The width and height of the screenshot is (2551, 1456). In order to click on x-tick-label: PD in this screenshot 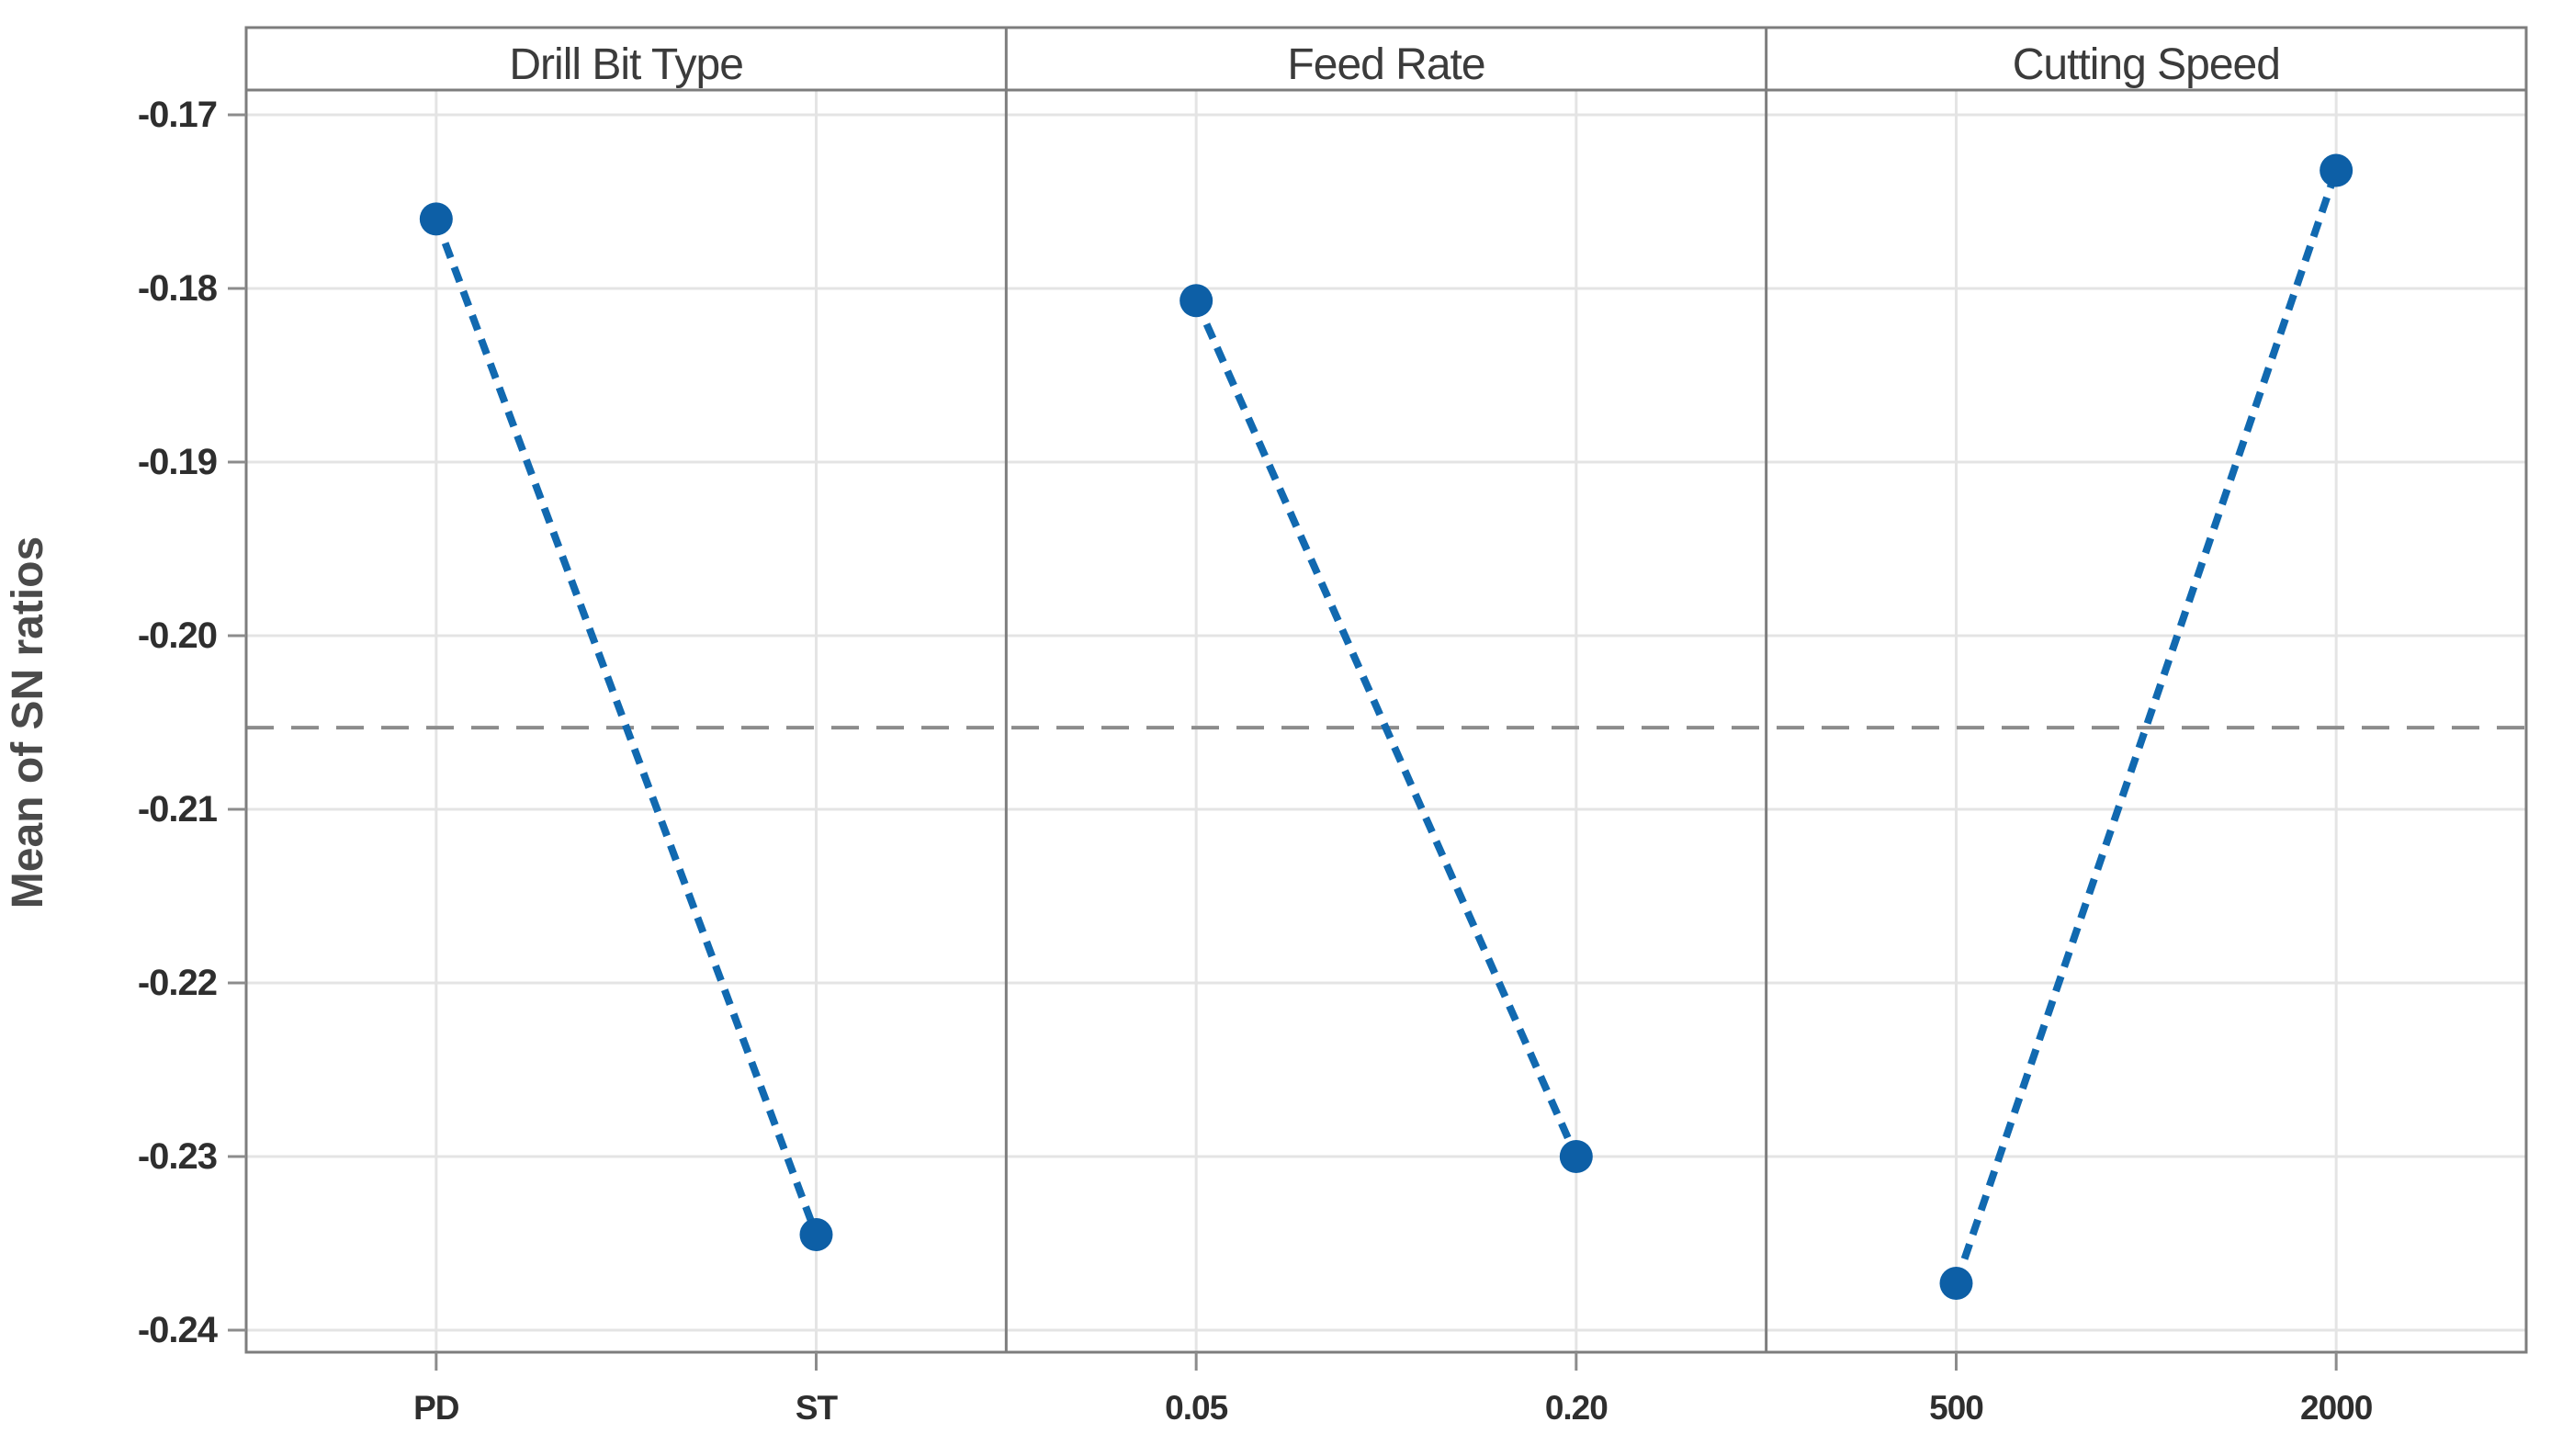, I will do `click(436, 1408)`.